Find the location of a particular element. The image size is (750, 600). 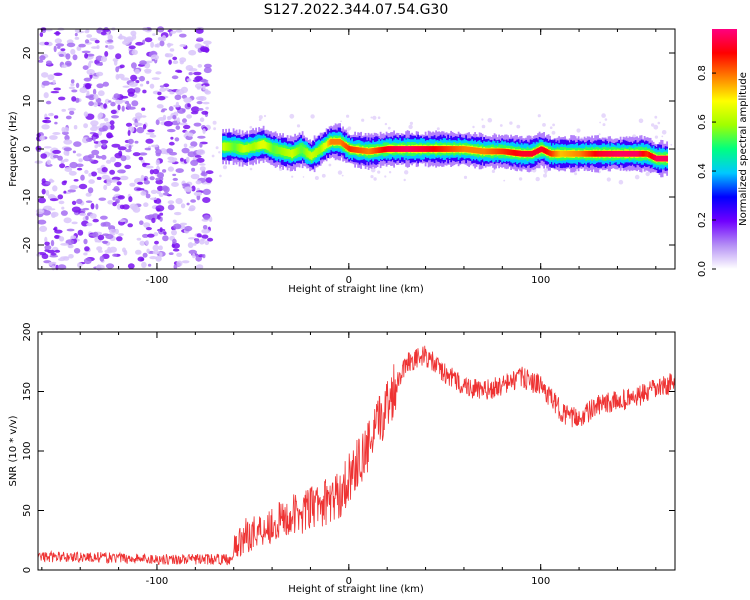

snr-y-tick-label: 50 is located at coordinates (27, 510).